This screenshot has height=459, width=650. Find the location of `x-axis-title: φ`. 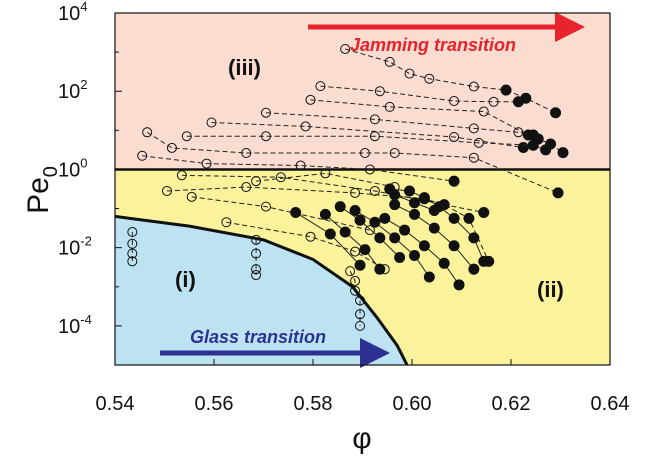

x-axis-title: φ is located at coordinates (361, 438).